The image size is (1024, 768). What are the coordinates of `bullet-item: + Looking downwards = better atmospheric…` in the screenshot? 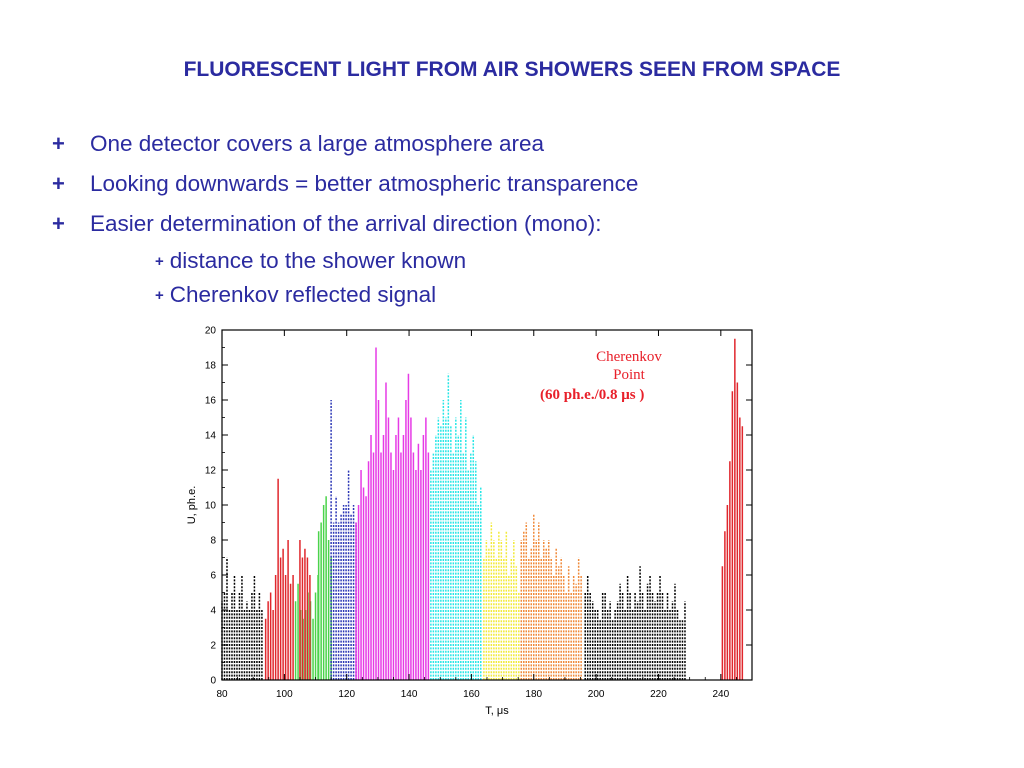 It's located at (512, 184).